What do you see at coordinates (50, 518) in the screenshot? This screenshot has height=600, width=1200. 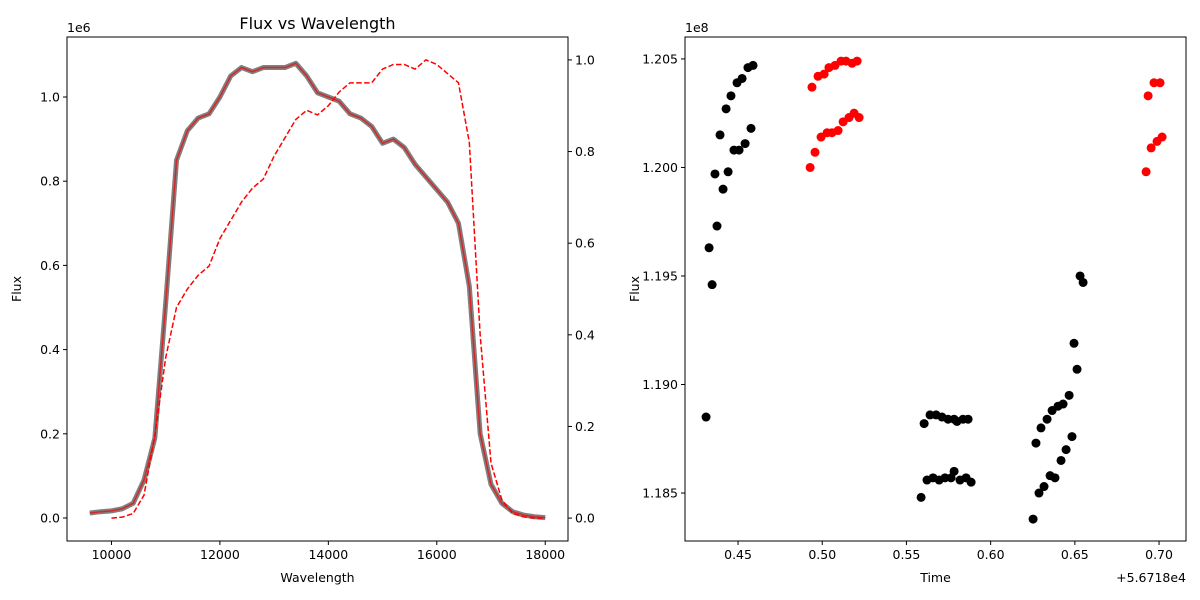 I see `y-tick-label: 0.0` at bounding box center [50, 518].